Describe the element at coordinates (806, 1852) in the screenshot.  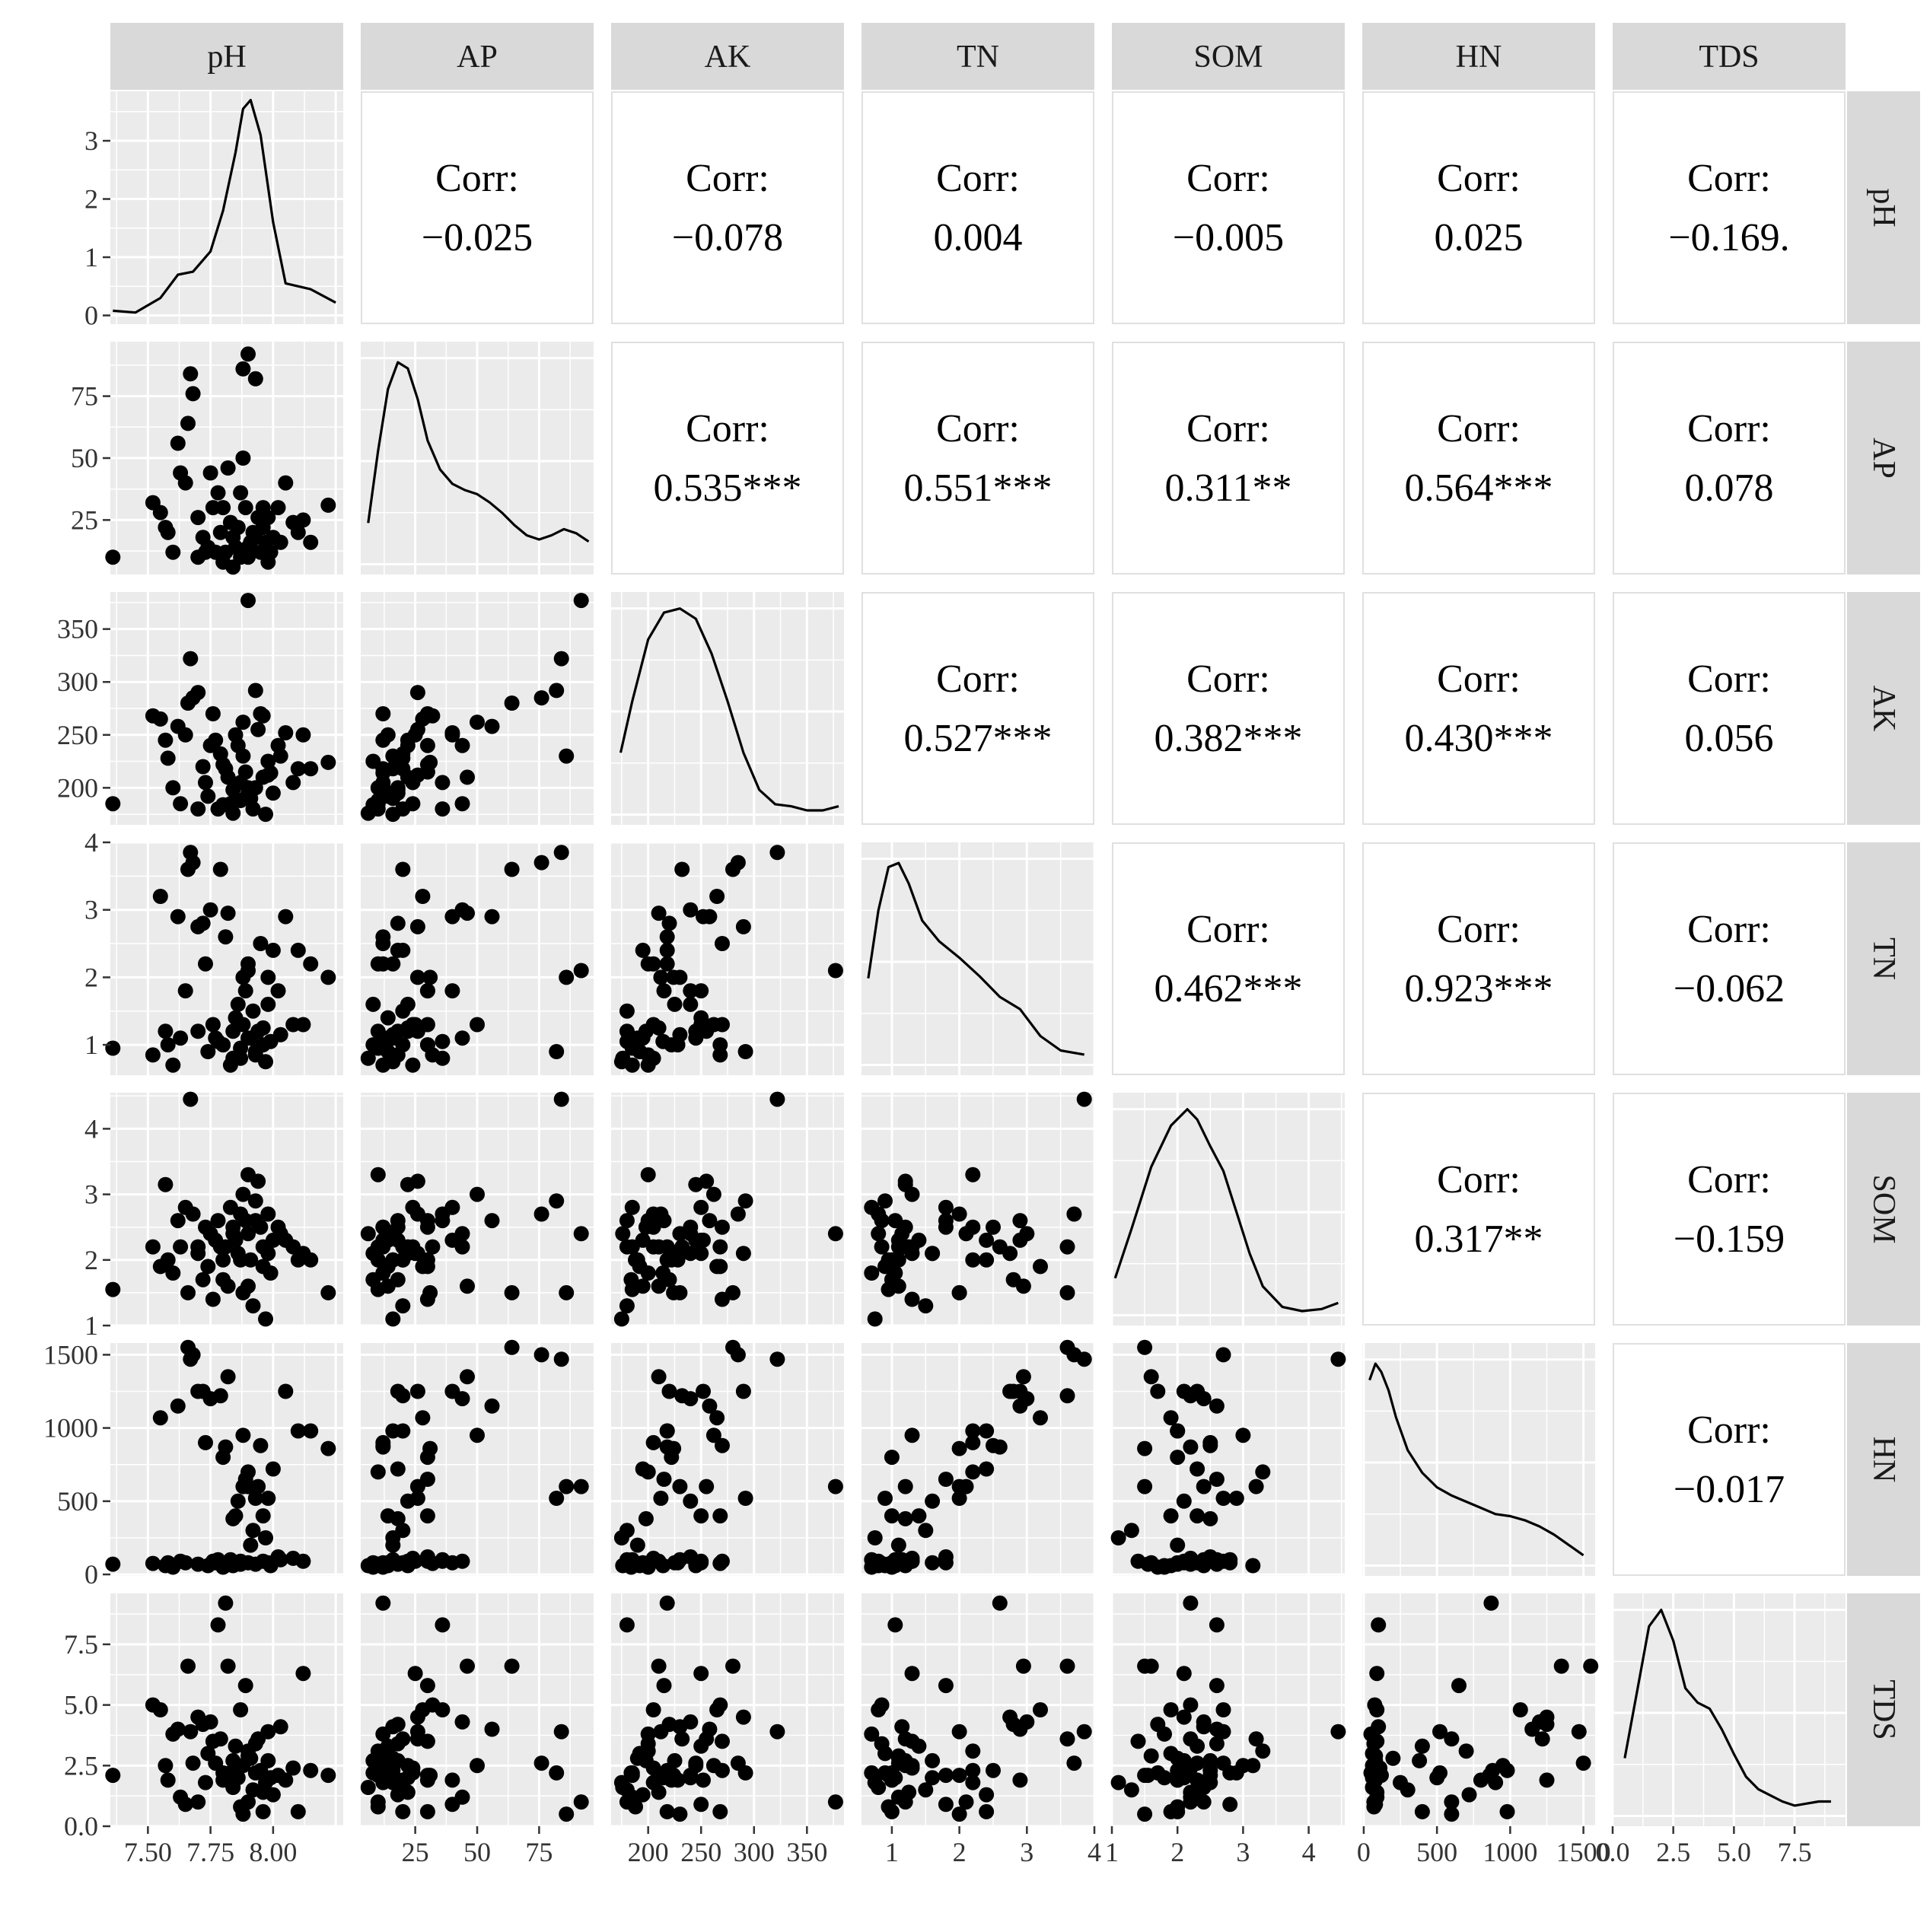
I see `x-tick-label: 350` at that location.